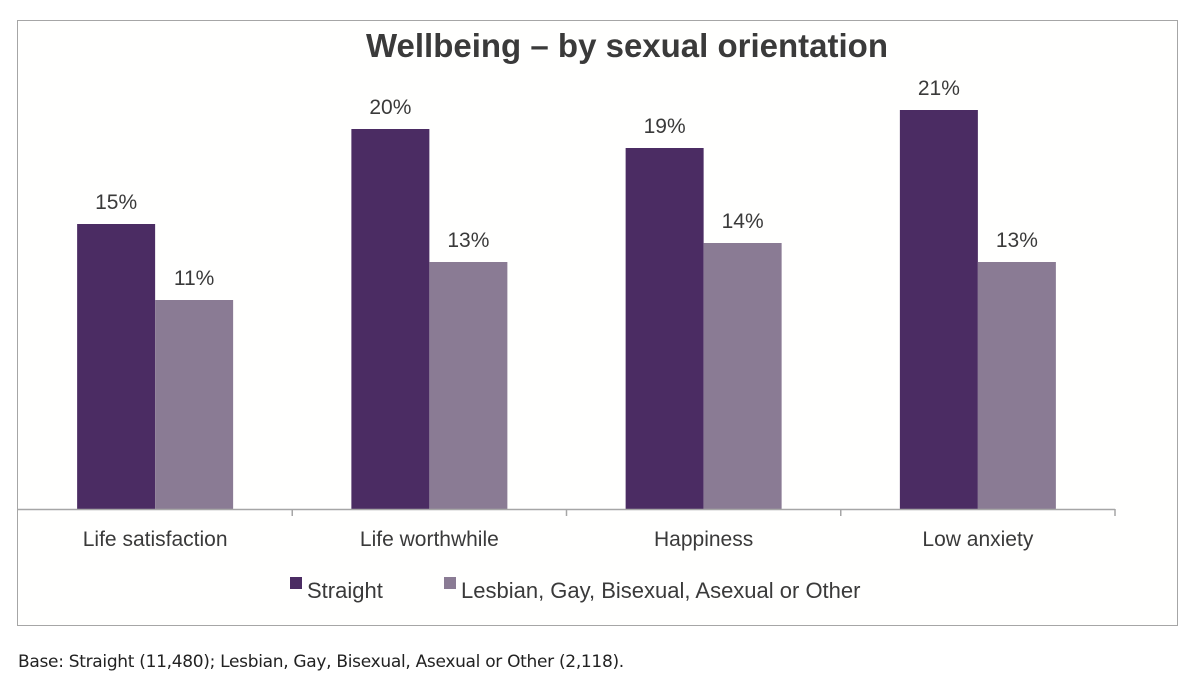 This screenshot has height=698, width=1200. Describe the element at coordinates (627, 45) in the screenshot. I see `chart-title: Wellbeing – by sexual orientation` at that location.